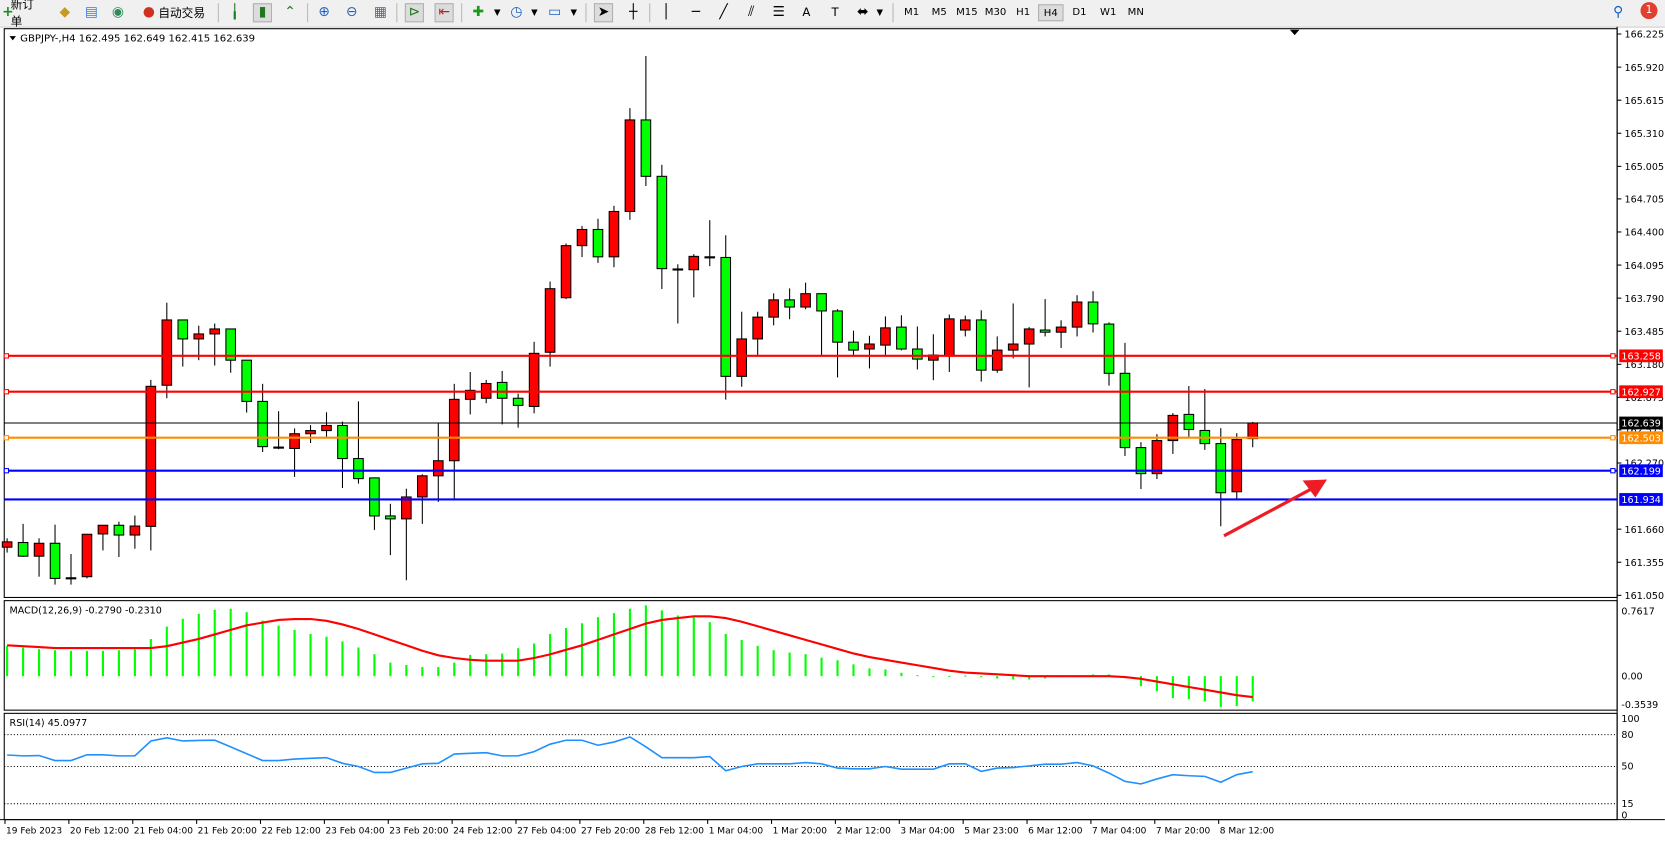 The width and height of the screenshot is (1665, 842). I want to click on timeframe-m5: M5, so click(939, 12).